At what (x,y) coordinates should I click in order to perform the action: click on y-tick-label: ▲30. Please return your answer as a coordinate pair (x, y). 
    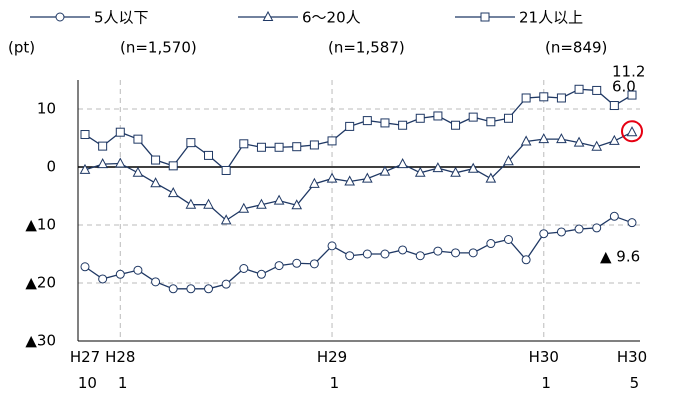
    Looking at the image, I should click on (40, 341).